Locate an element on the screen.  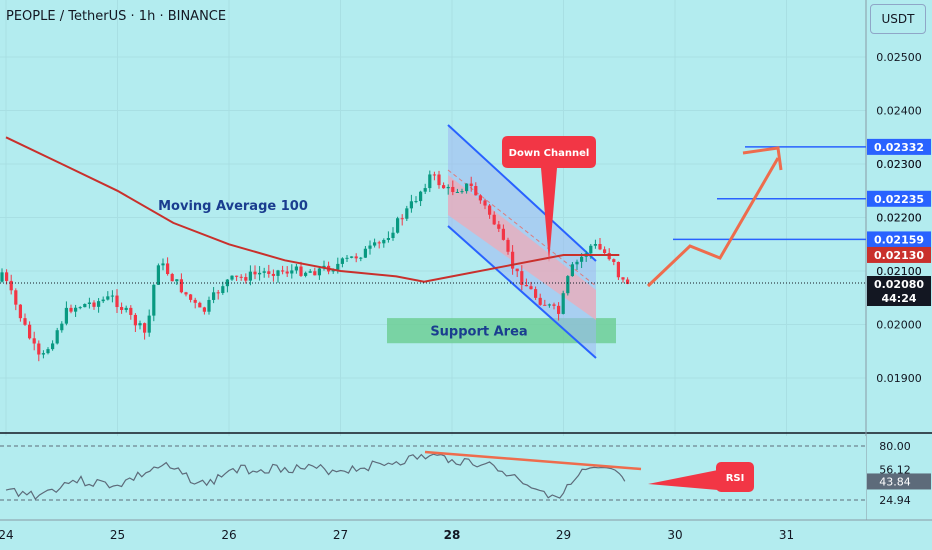
time-tick-label: 26 is located at coordinates (228, 535).